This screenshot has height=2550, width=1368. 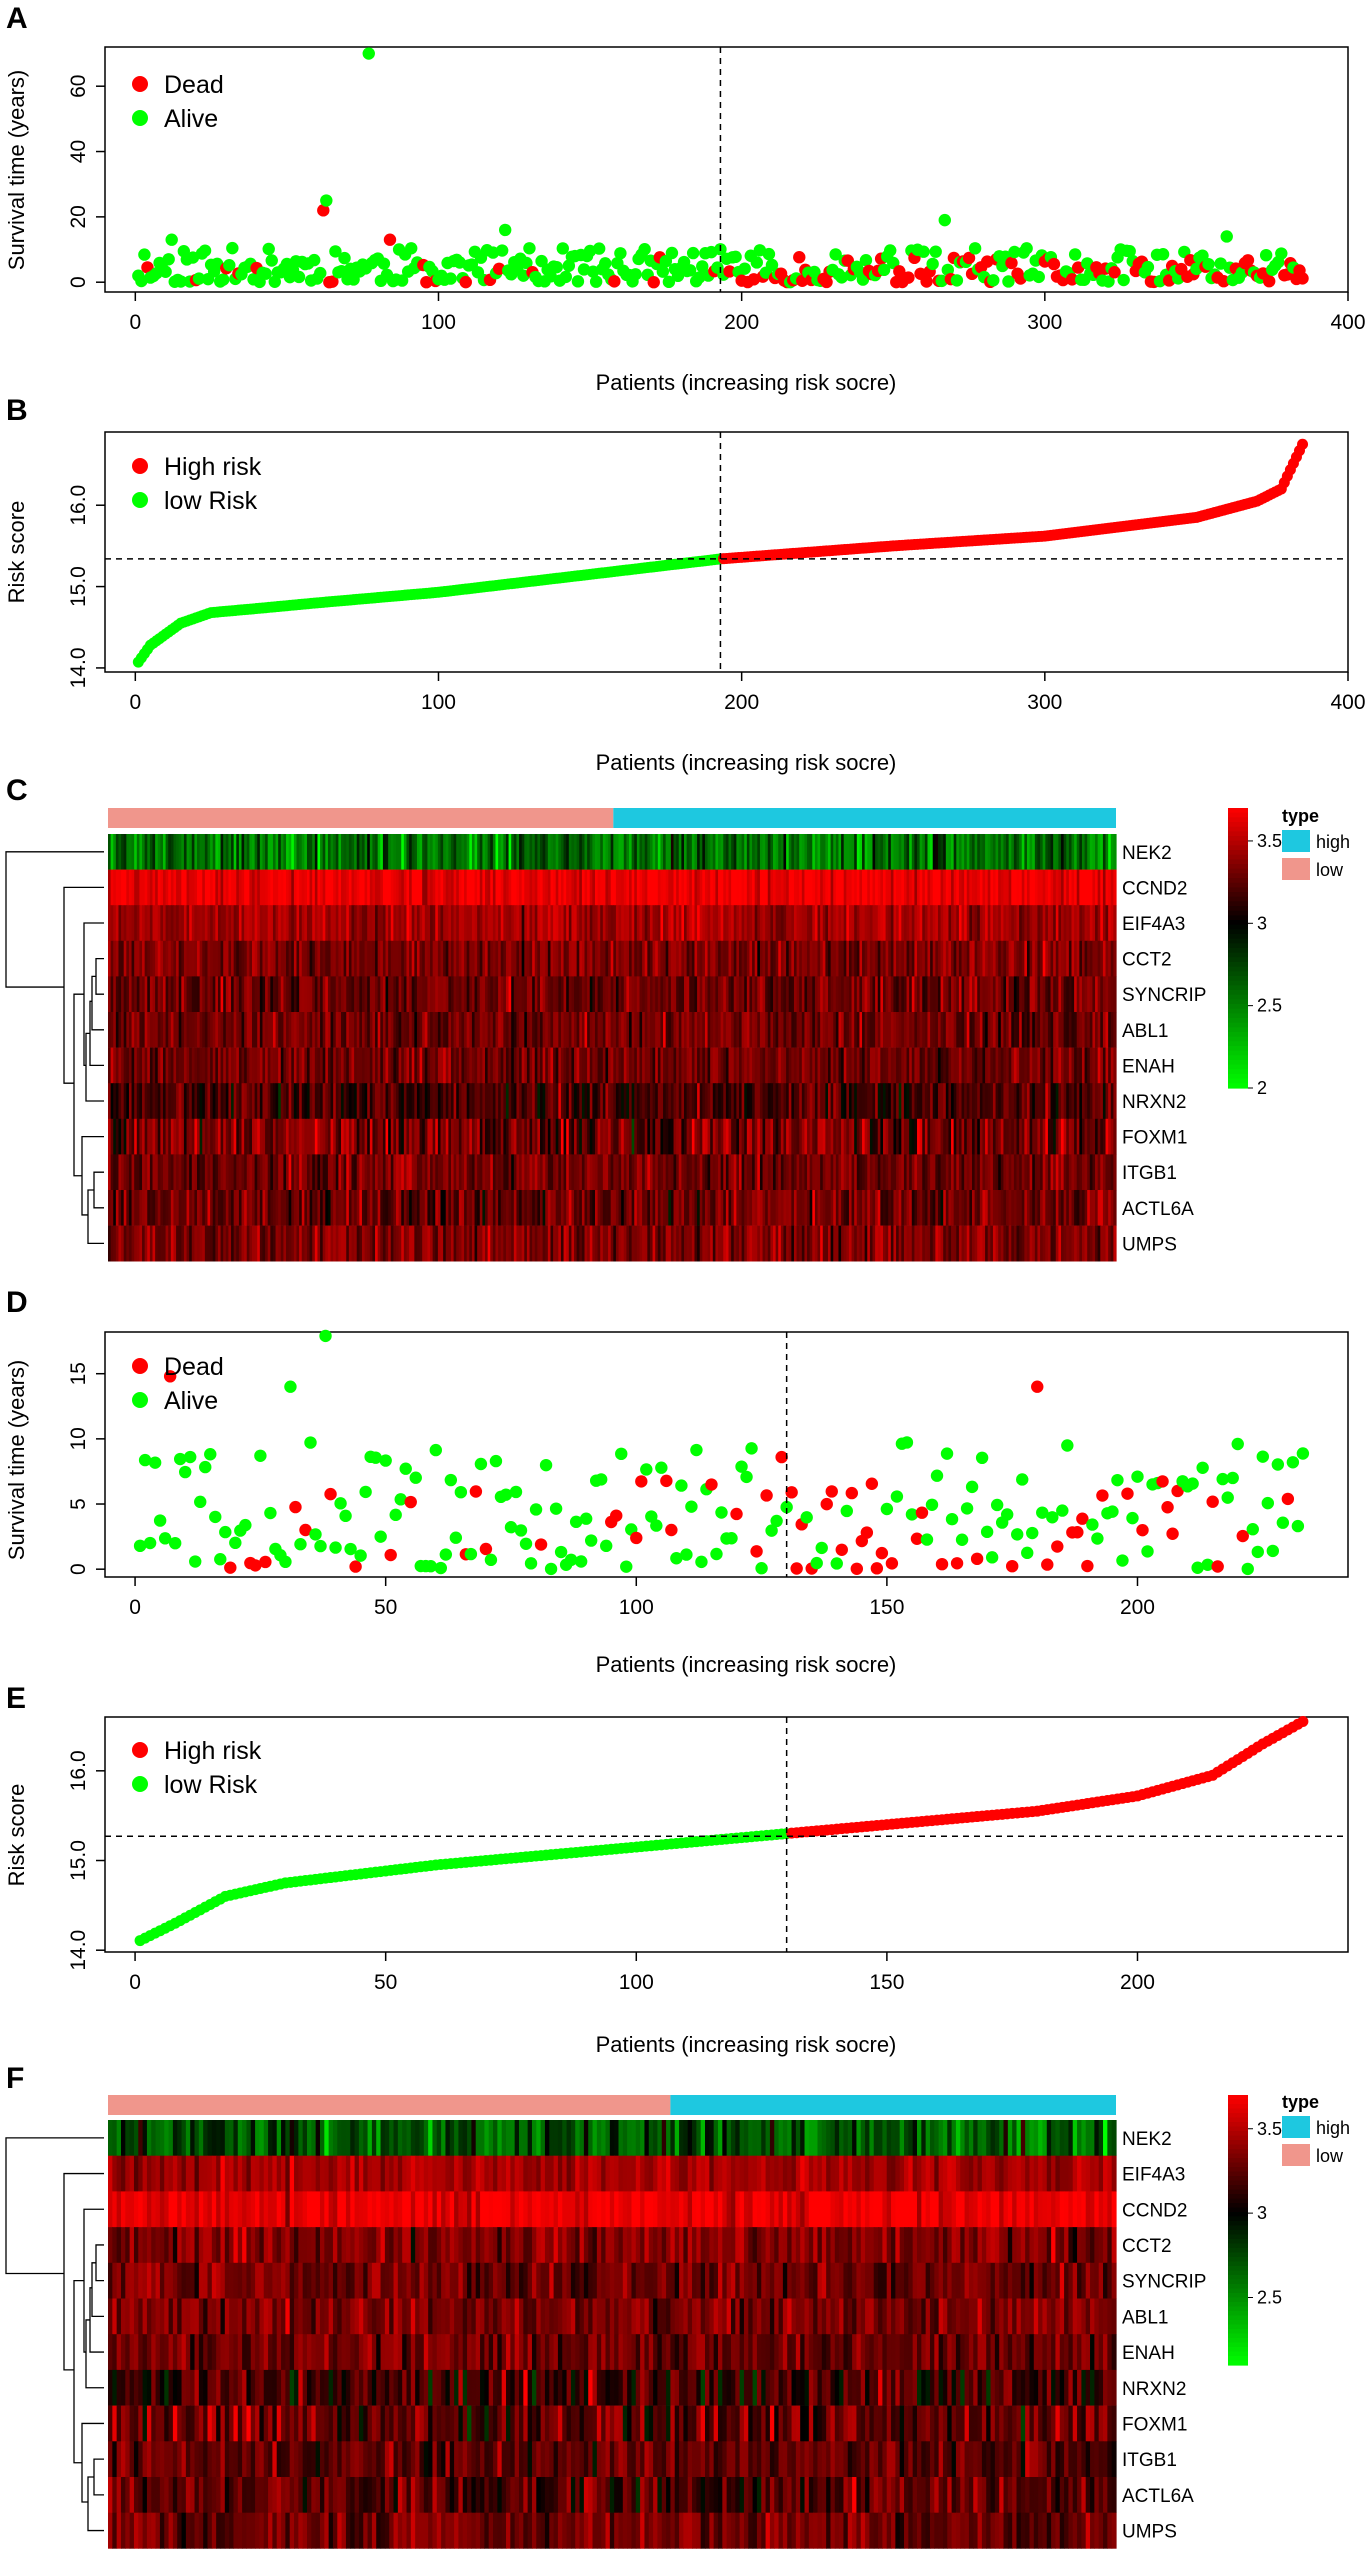 I want to click on point-high-risk, so click(x=1303, y=444).